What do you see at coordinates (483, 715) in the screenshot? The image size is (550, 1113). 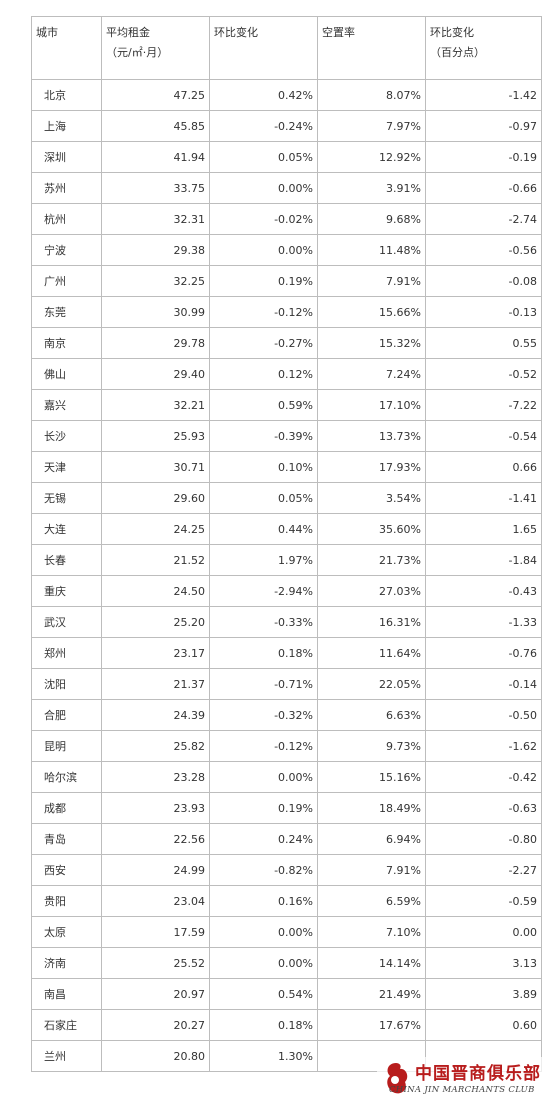 I see `vacancy-change-cell: -0.50` at bounding box center [483, 715].